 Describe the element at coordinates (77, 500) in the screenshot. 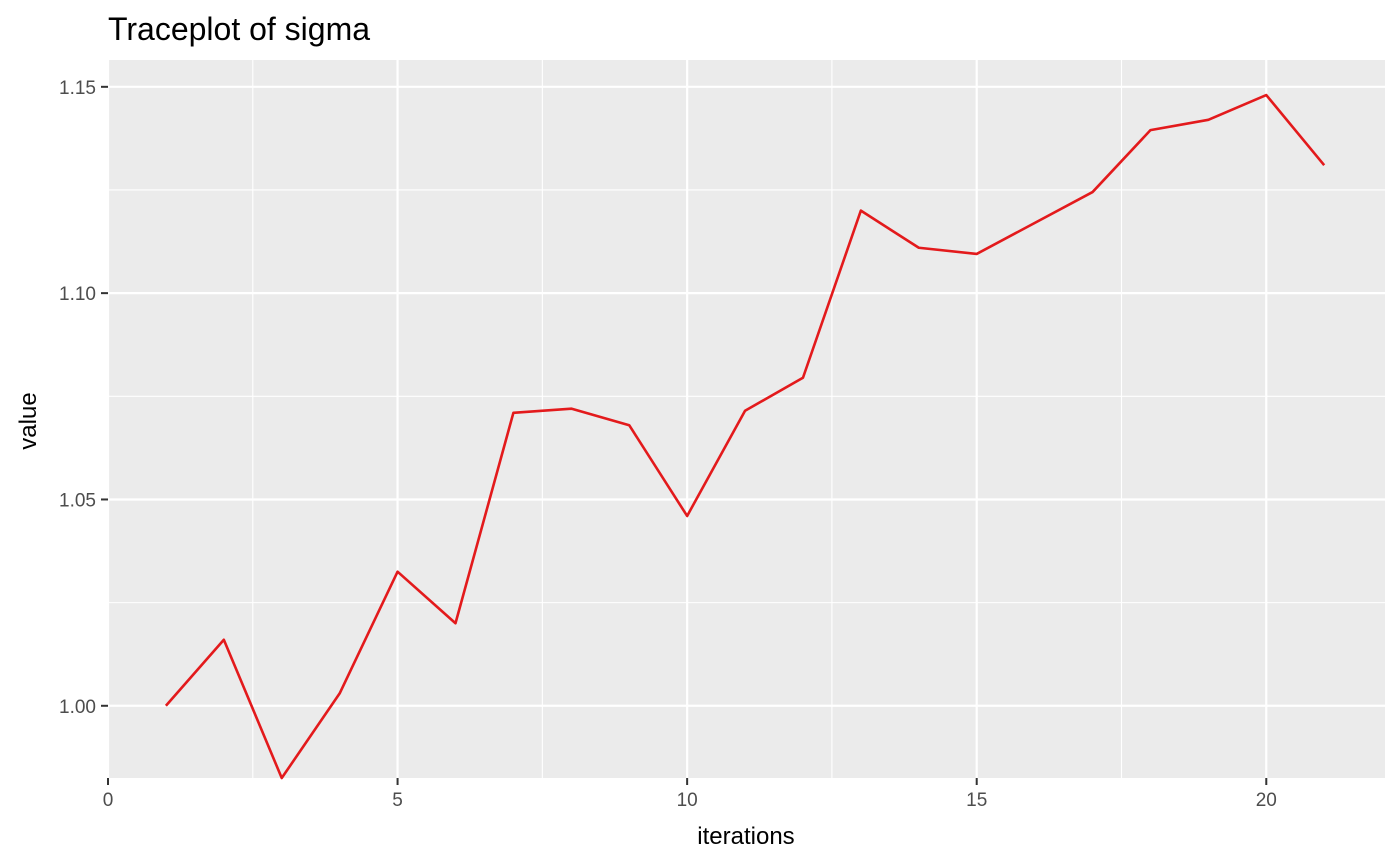

I see `y-tick-label: 1.05` at that location.